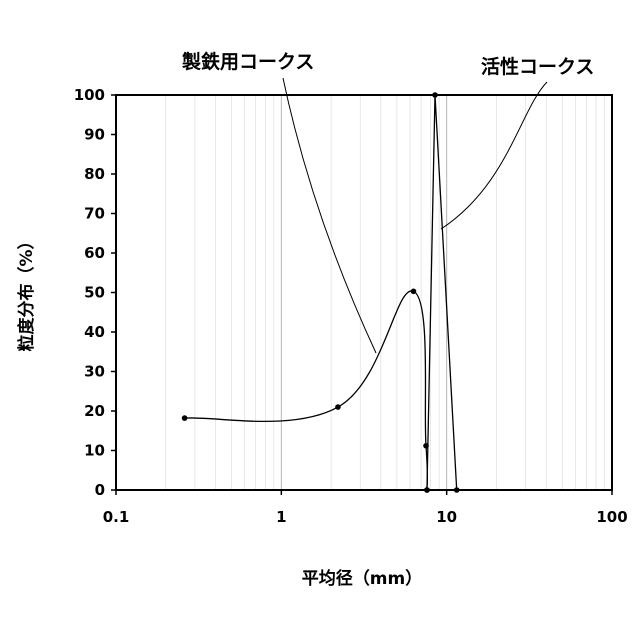  I want to click on x-tick-label: 1, so click(281, 517).